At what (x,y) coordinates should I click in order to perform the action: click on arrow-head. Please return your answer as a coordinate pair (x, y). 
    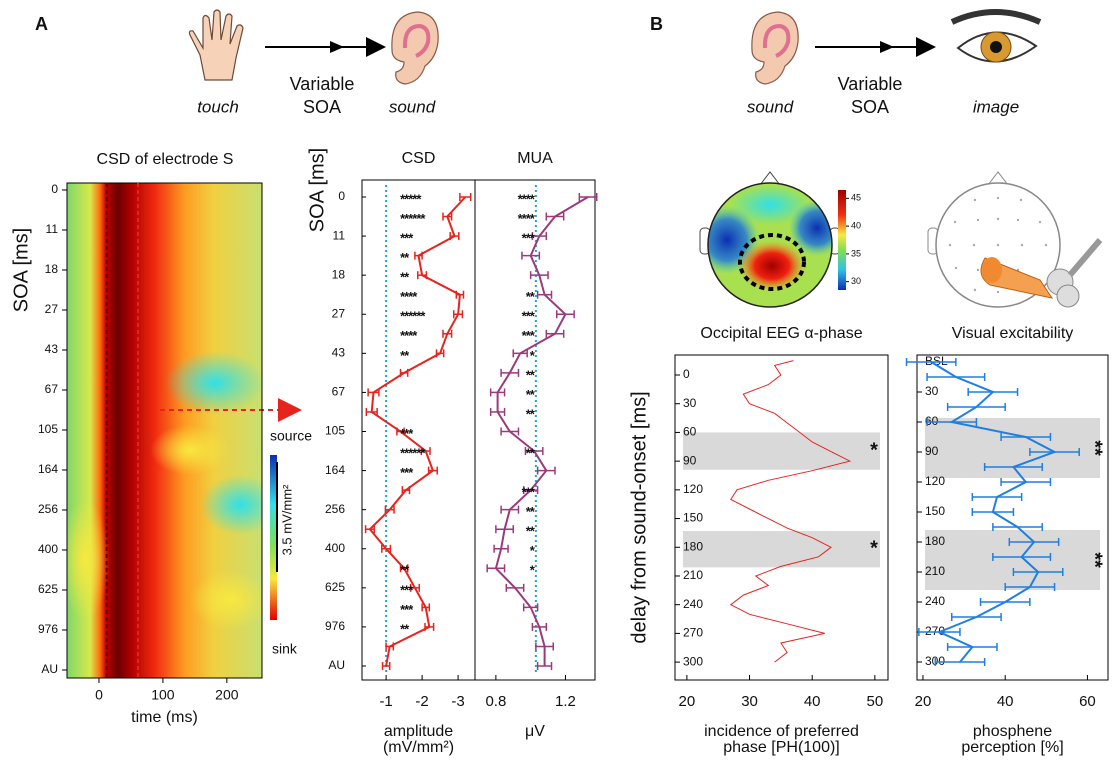
    Looking at the image, I should click on (887, 47).